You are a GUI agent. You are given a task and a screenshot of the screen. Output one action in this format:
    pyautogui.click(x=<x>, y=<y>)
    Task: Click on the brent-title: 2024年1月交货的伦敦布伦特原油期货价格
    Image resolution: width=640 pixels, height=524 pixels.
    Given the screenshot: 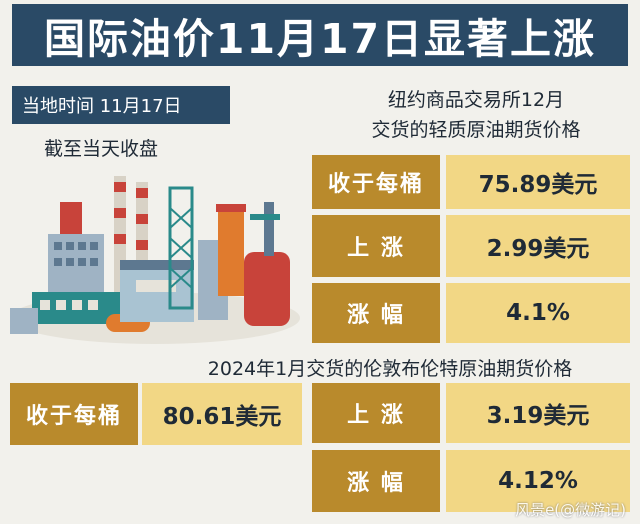 What is the action you would take?
    pyautogui.click(x=390, y=369)
    